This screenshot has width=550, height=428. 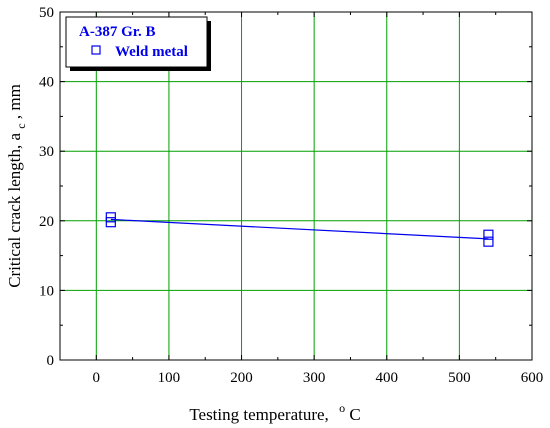 What do you see at coordinates (169, 378) in the screenshot?
I see `x-tick-label-100: 100` at bounding box center [169, 378].